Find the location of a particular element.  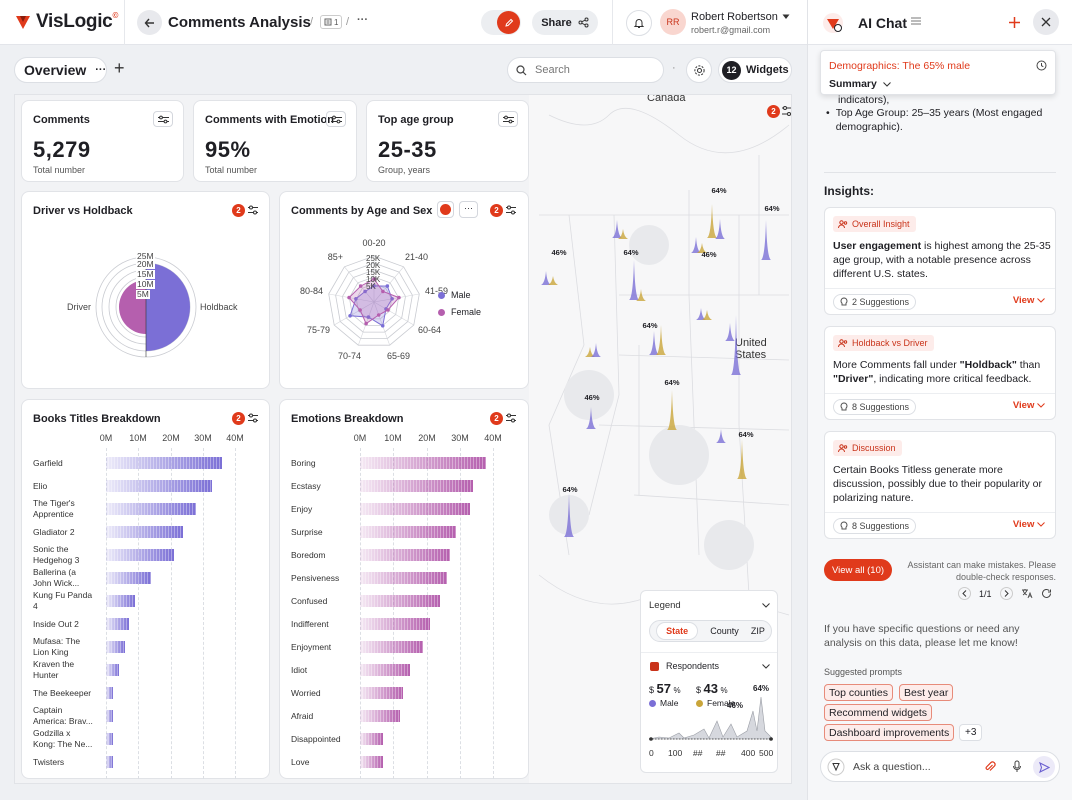

alert-icon is located at coordinates (445, 209).